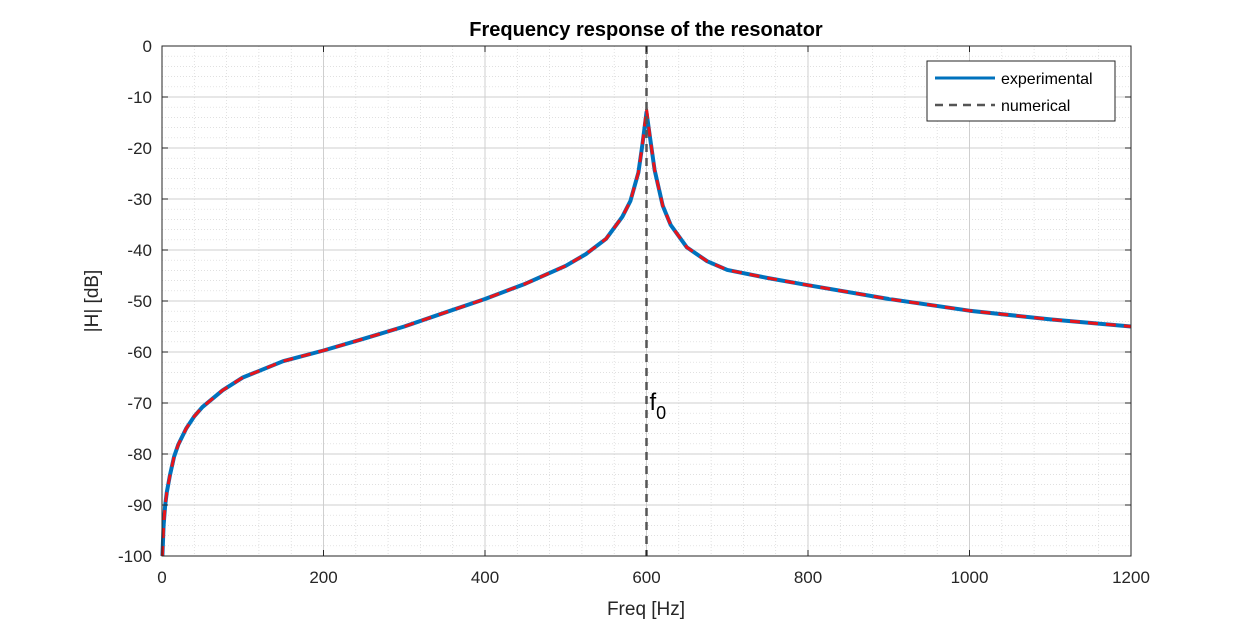  I want to click on legend-label-experimental: experimental, so click(1047, 79).